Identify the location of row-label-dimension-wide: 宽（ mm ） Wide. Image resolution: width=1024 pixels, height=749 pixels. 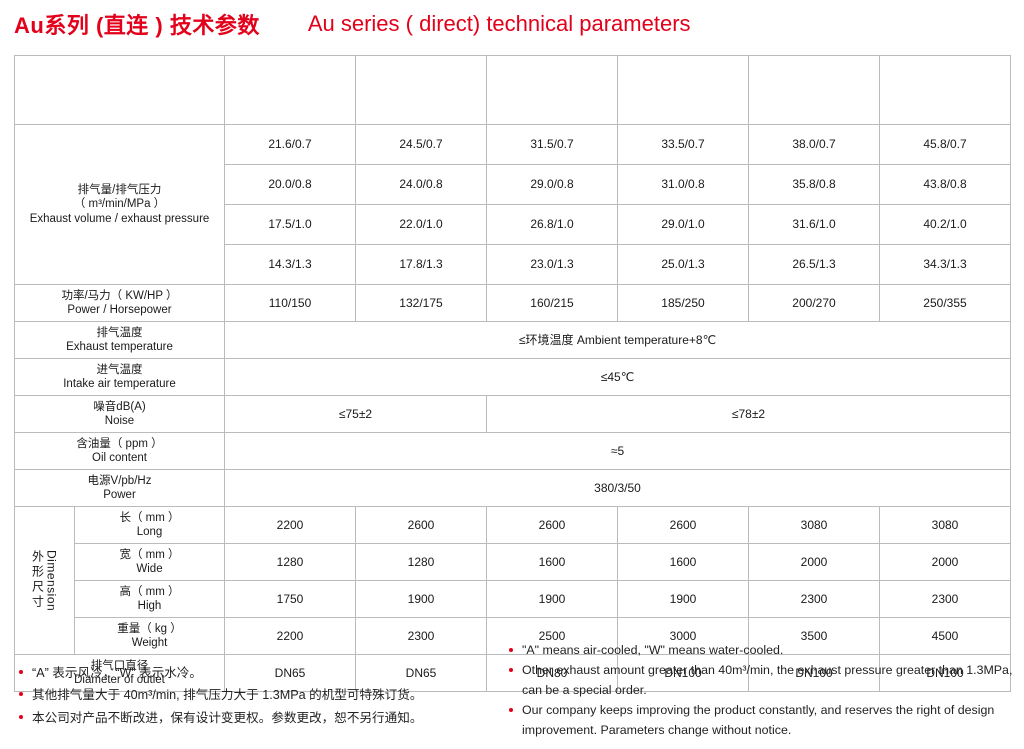
(149, 562).